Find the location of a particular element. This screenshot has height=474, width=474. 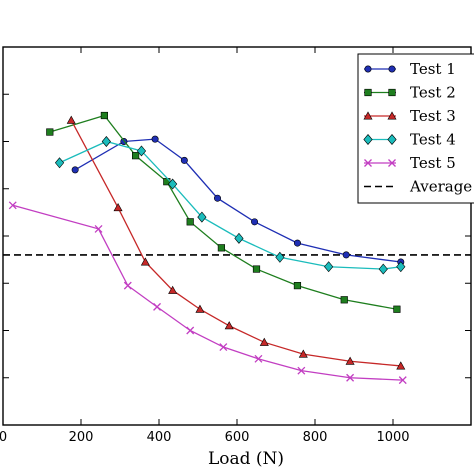

legend-label: Average is located at coordinates (440, 187).